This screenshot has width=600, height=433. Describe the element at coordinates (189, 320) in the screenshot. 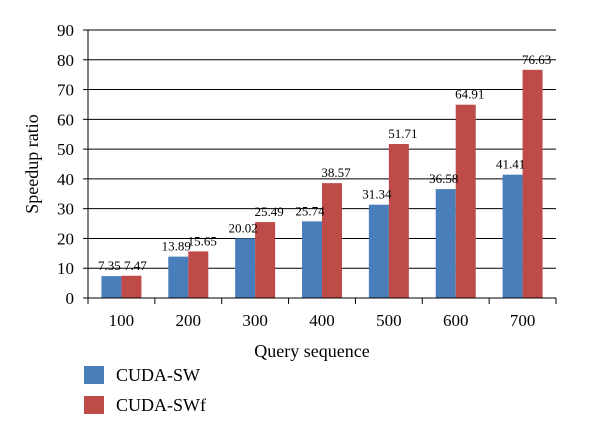

I see `x-tick-label: 200` at that location.